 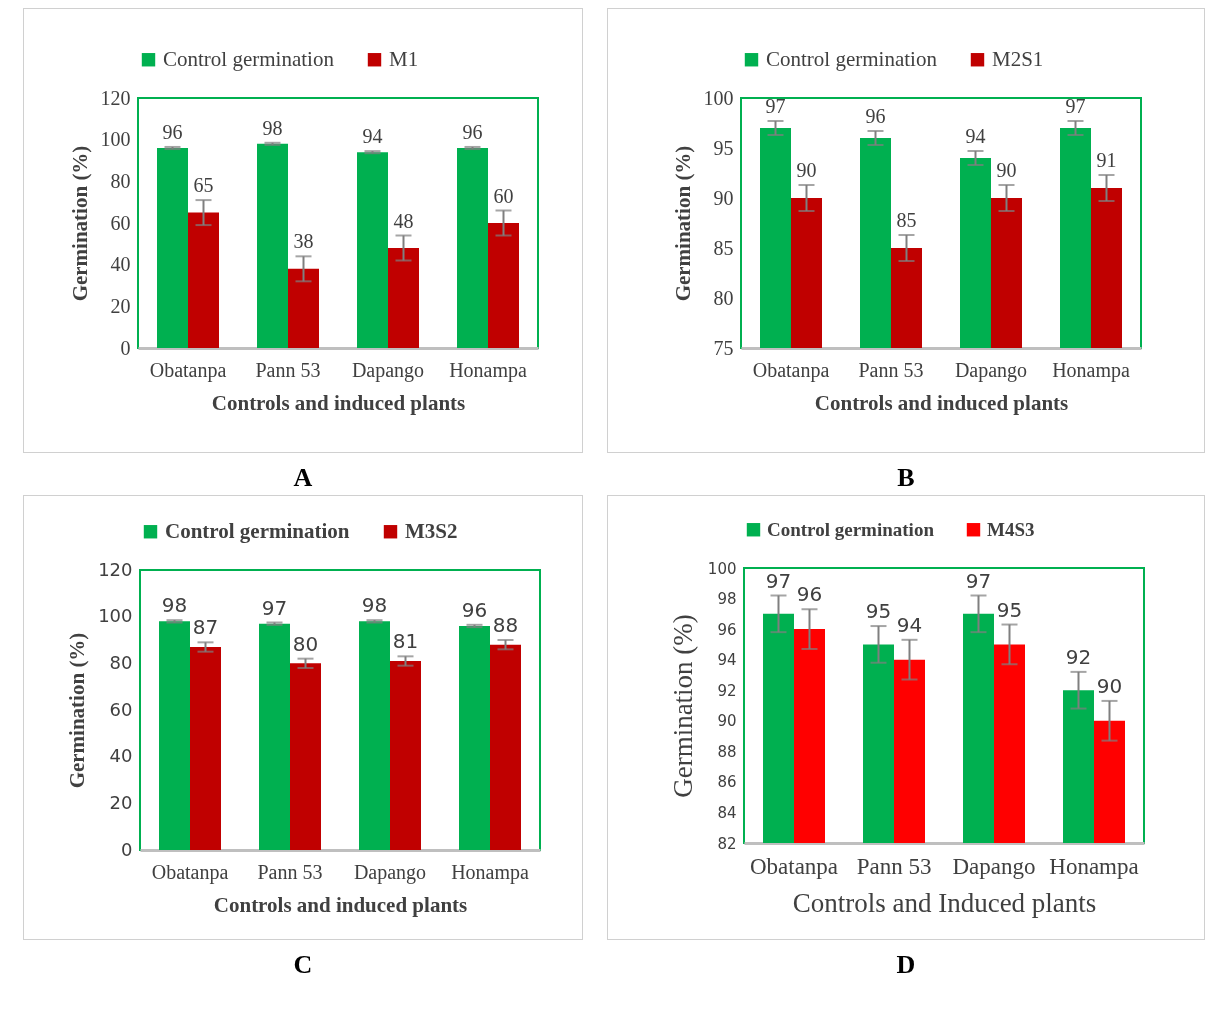 I want to click on y-tick-label: 75, so click(x=723, y=347).